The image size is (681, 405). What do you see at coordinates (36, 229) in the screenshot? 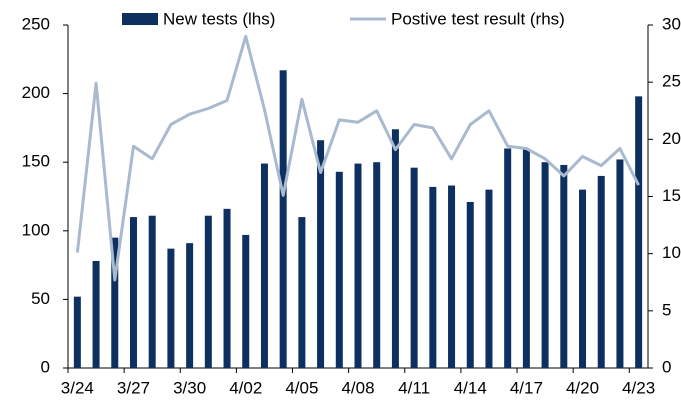
I see `y-tick-label: 100` at bounding box center [36, 229].